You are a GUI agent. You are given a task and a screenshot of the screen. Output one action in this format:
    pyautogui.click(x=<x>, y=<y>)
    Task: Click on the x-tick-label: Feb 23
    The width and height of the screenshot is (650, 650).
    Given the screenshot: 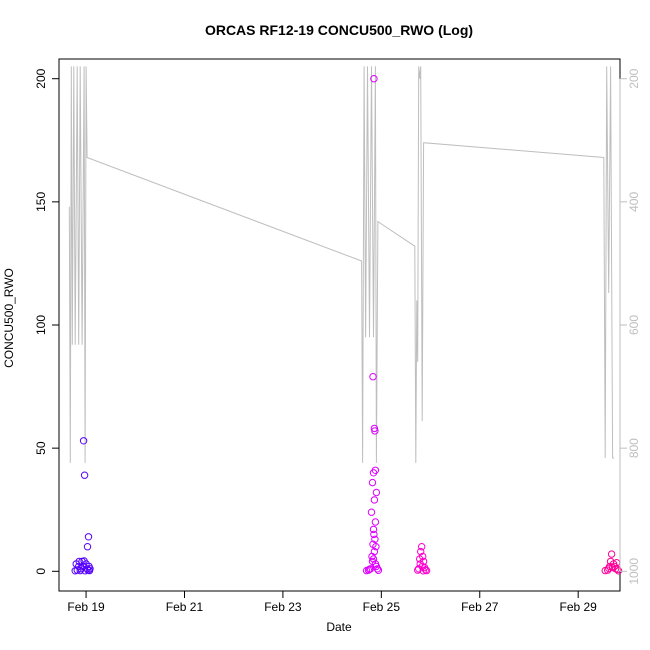 What is the action you would take?
    pyautogui.click(x=283, y=607)
    